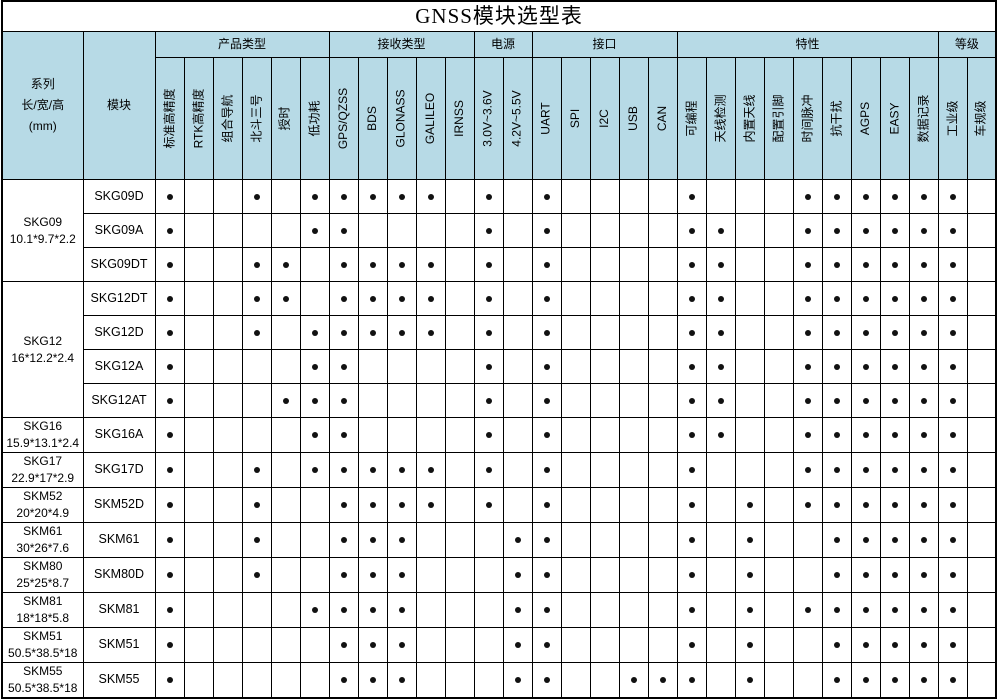 Image resolution: width=997 pixels, height=699 pixels. Describe the element at coordinates (865, 118) in the screenshot. I see `column-header-cell: AGPS` at that location.